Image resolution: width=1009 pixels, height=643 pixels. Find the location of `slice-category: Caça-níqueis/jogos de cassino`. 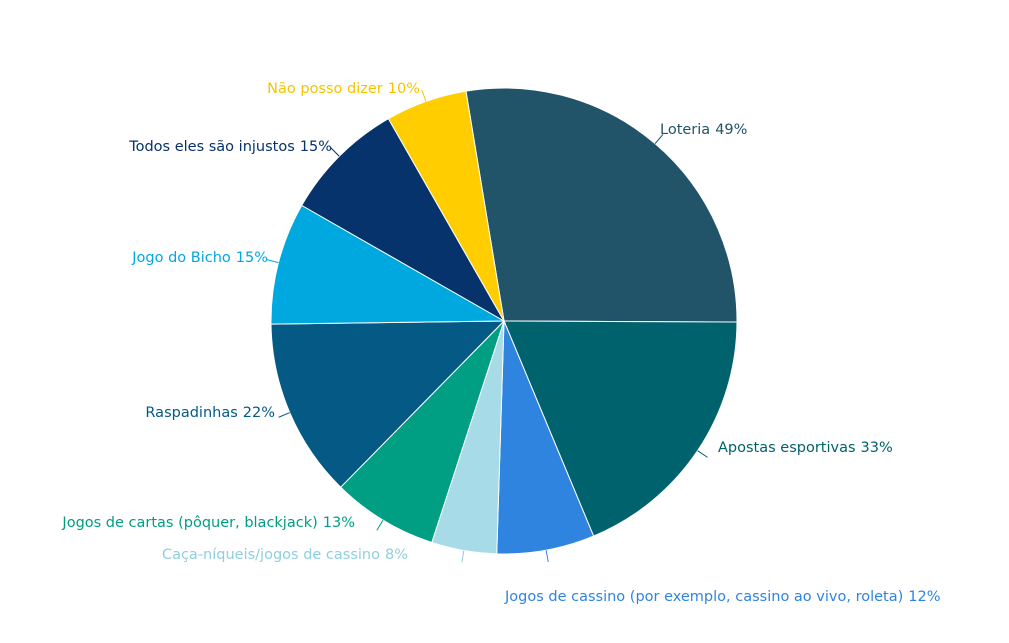

slice-category: Caça-níqueis/jogos de cassino is located at coordinates (271, 555).